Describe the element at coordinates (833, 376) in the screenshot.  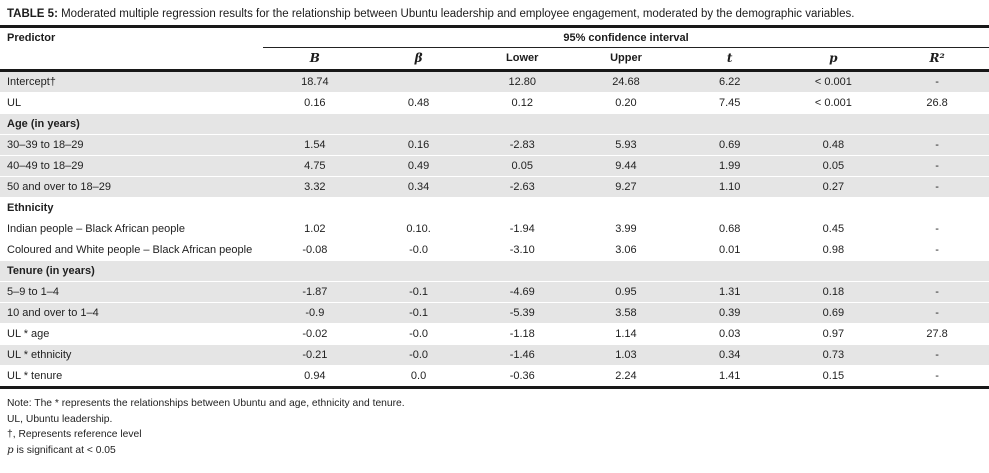
I see `value-cell: 0.15` at that location.